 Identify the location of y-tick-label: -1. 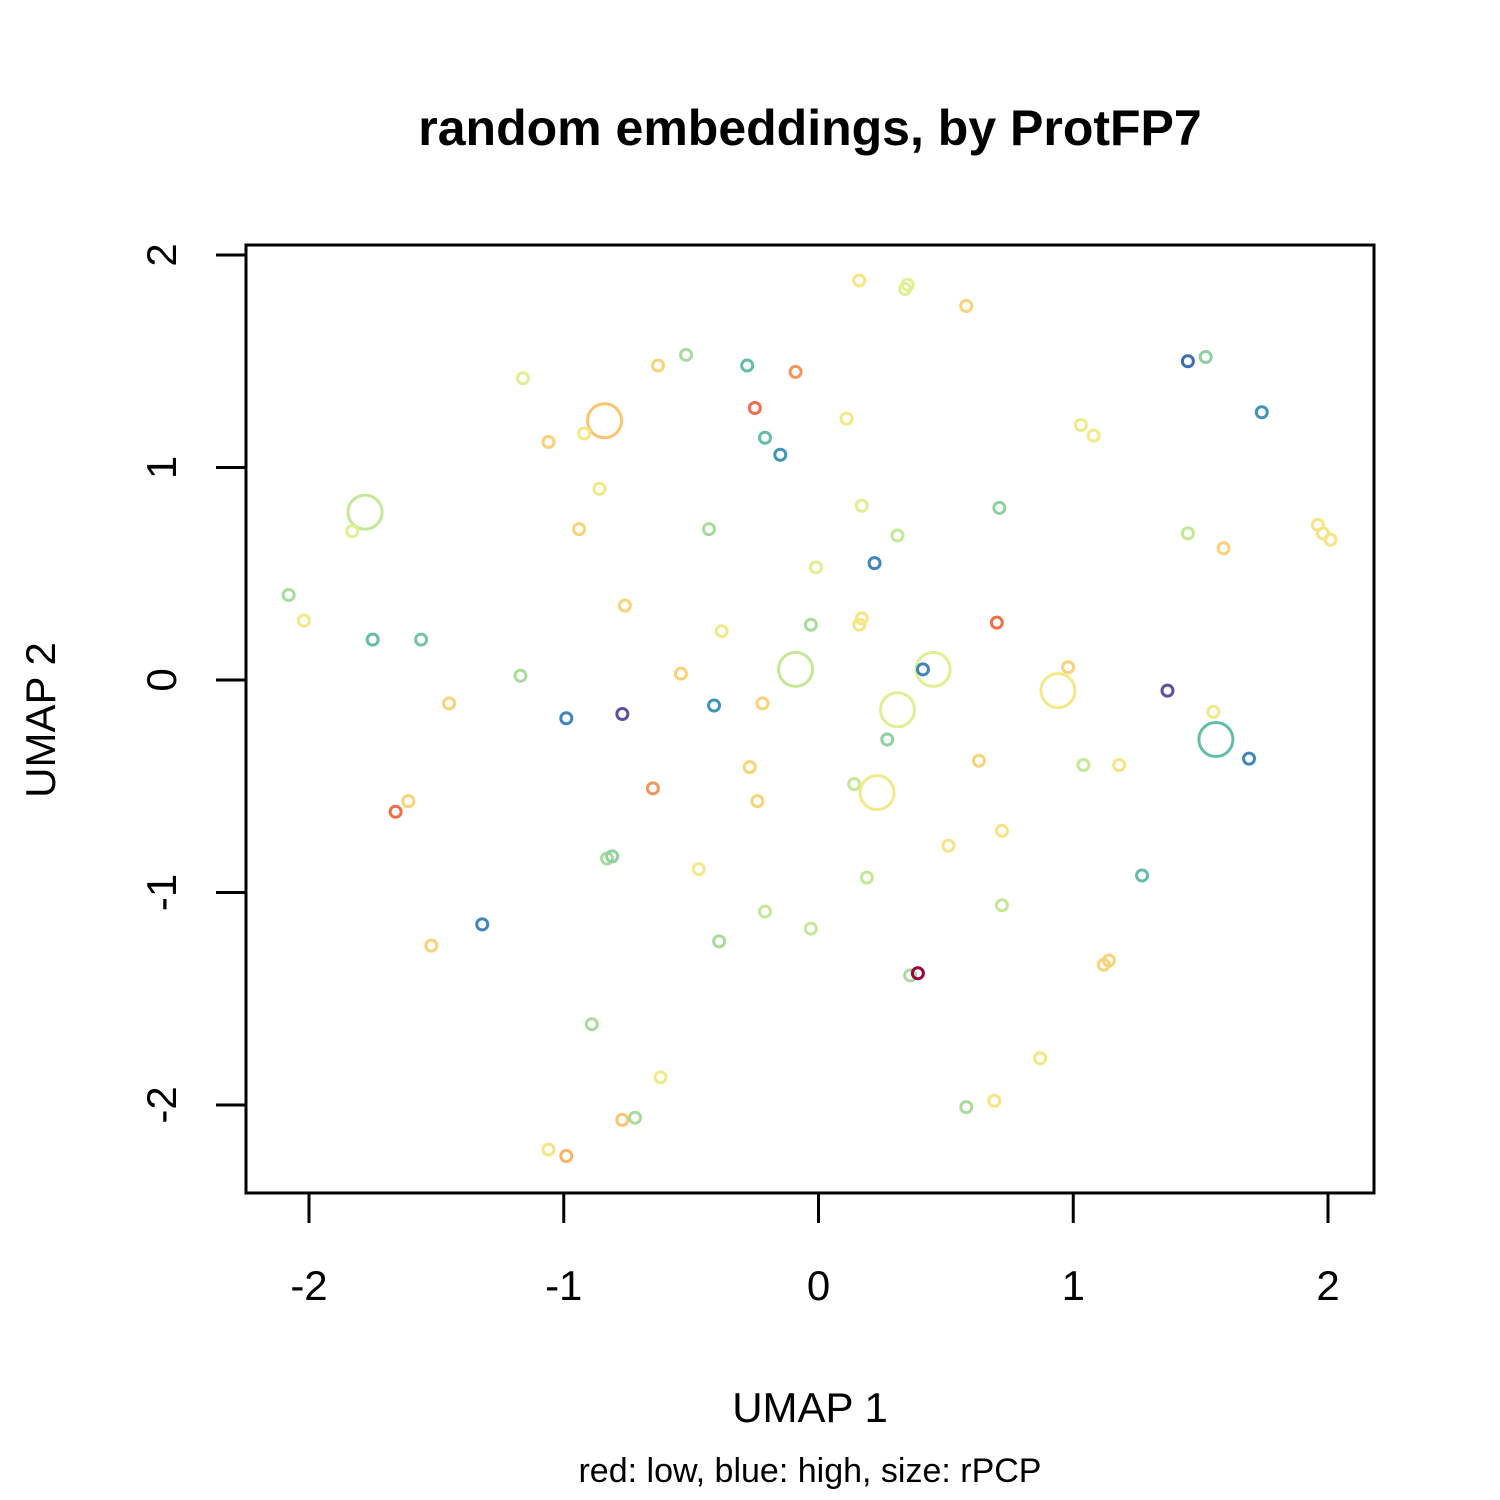
(161, 892).